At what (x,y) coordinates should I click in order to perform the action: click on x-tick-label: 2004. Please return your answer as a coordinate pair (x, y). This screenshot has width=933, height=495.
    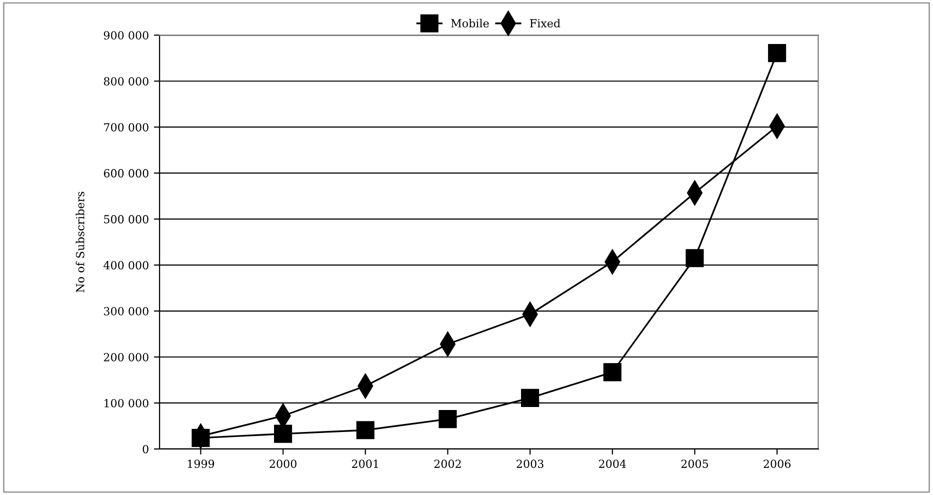
    Looking at the image, I should click on (612, 464).